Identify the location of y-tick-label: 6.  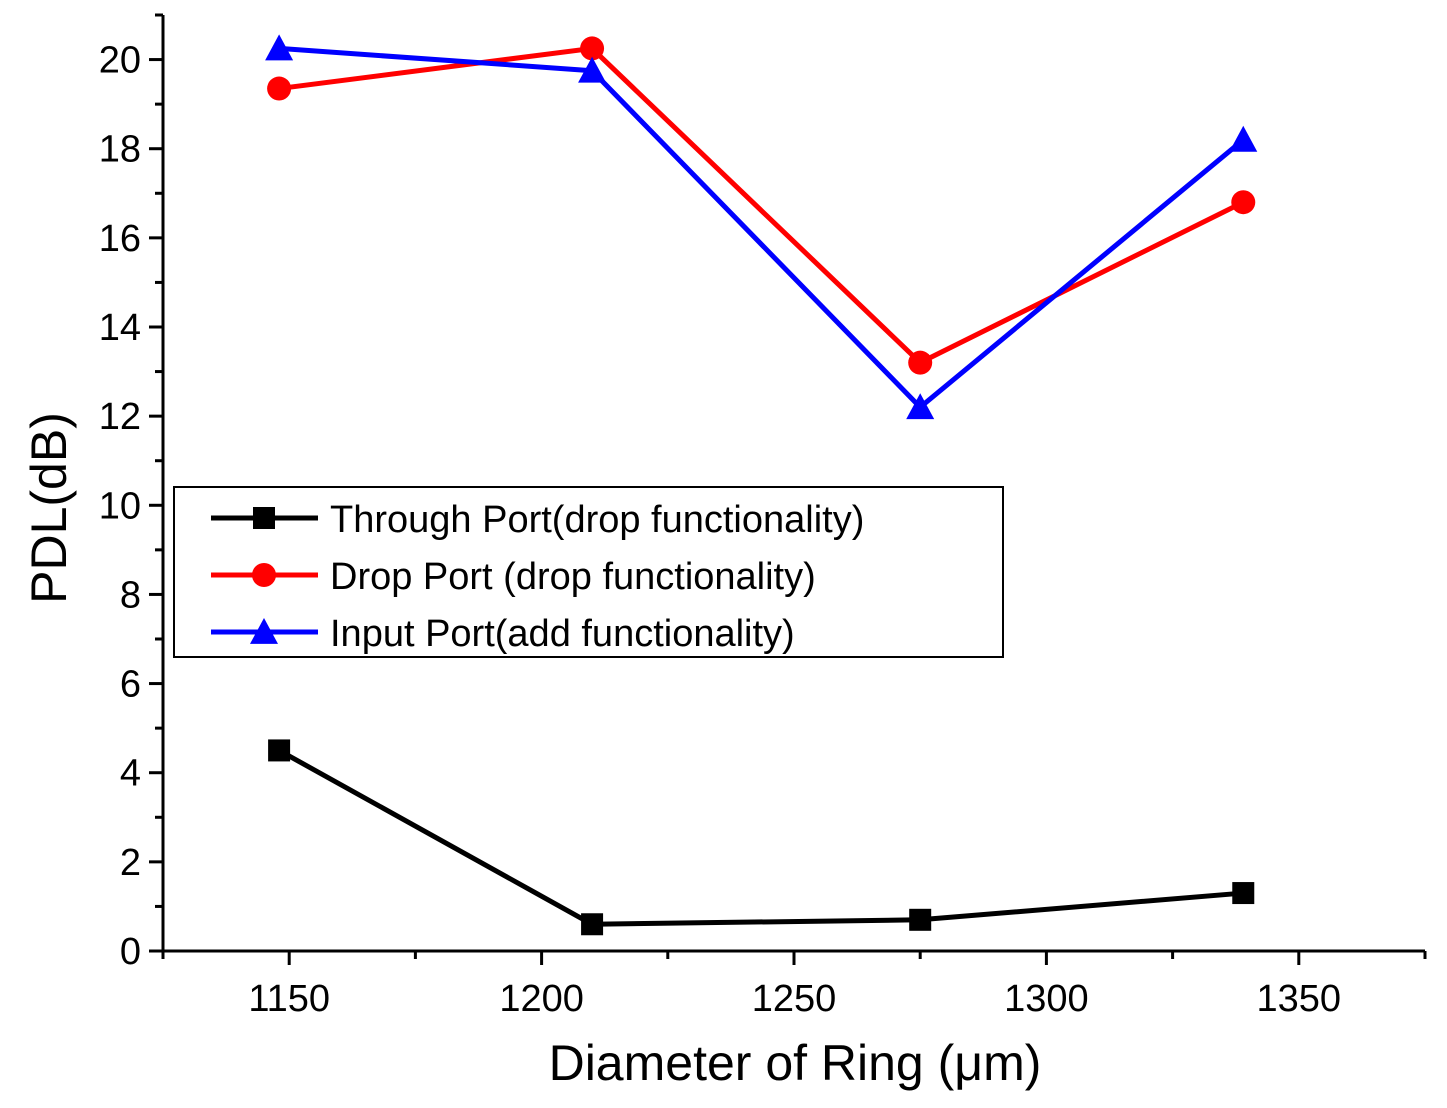
(130, 685).